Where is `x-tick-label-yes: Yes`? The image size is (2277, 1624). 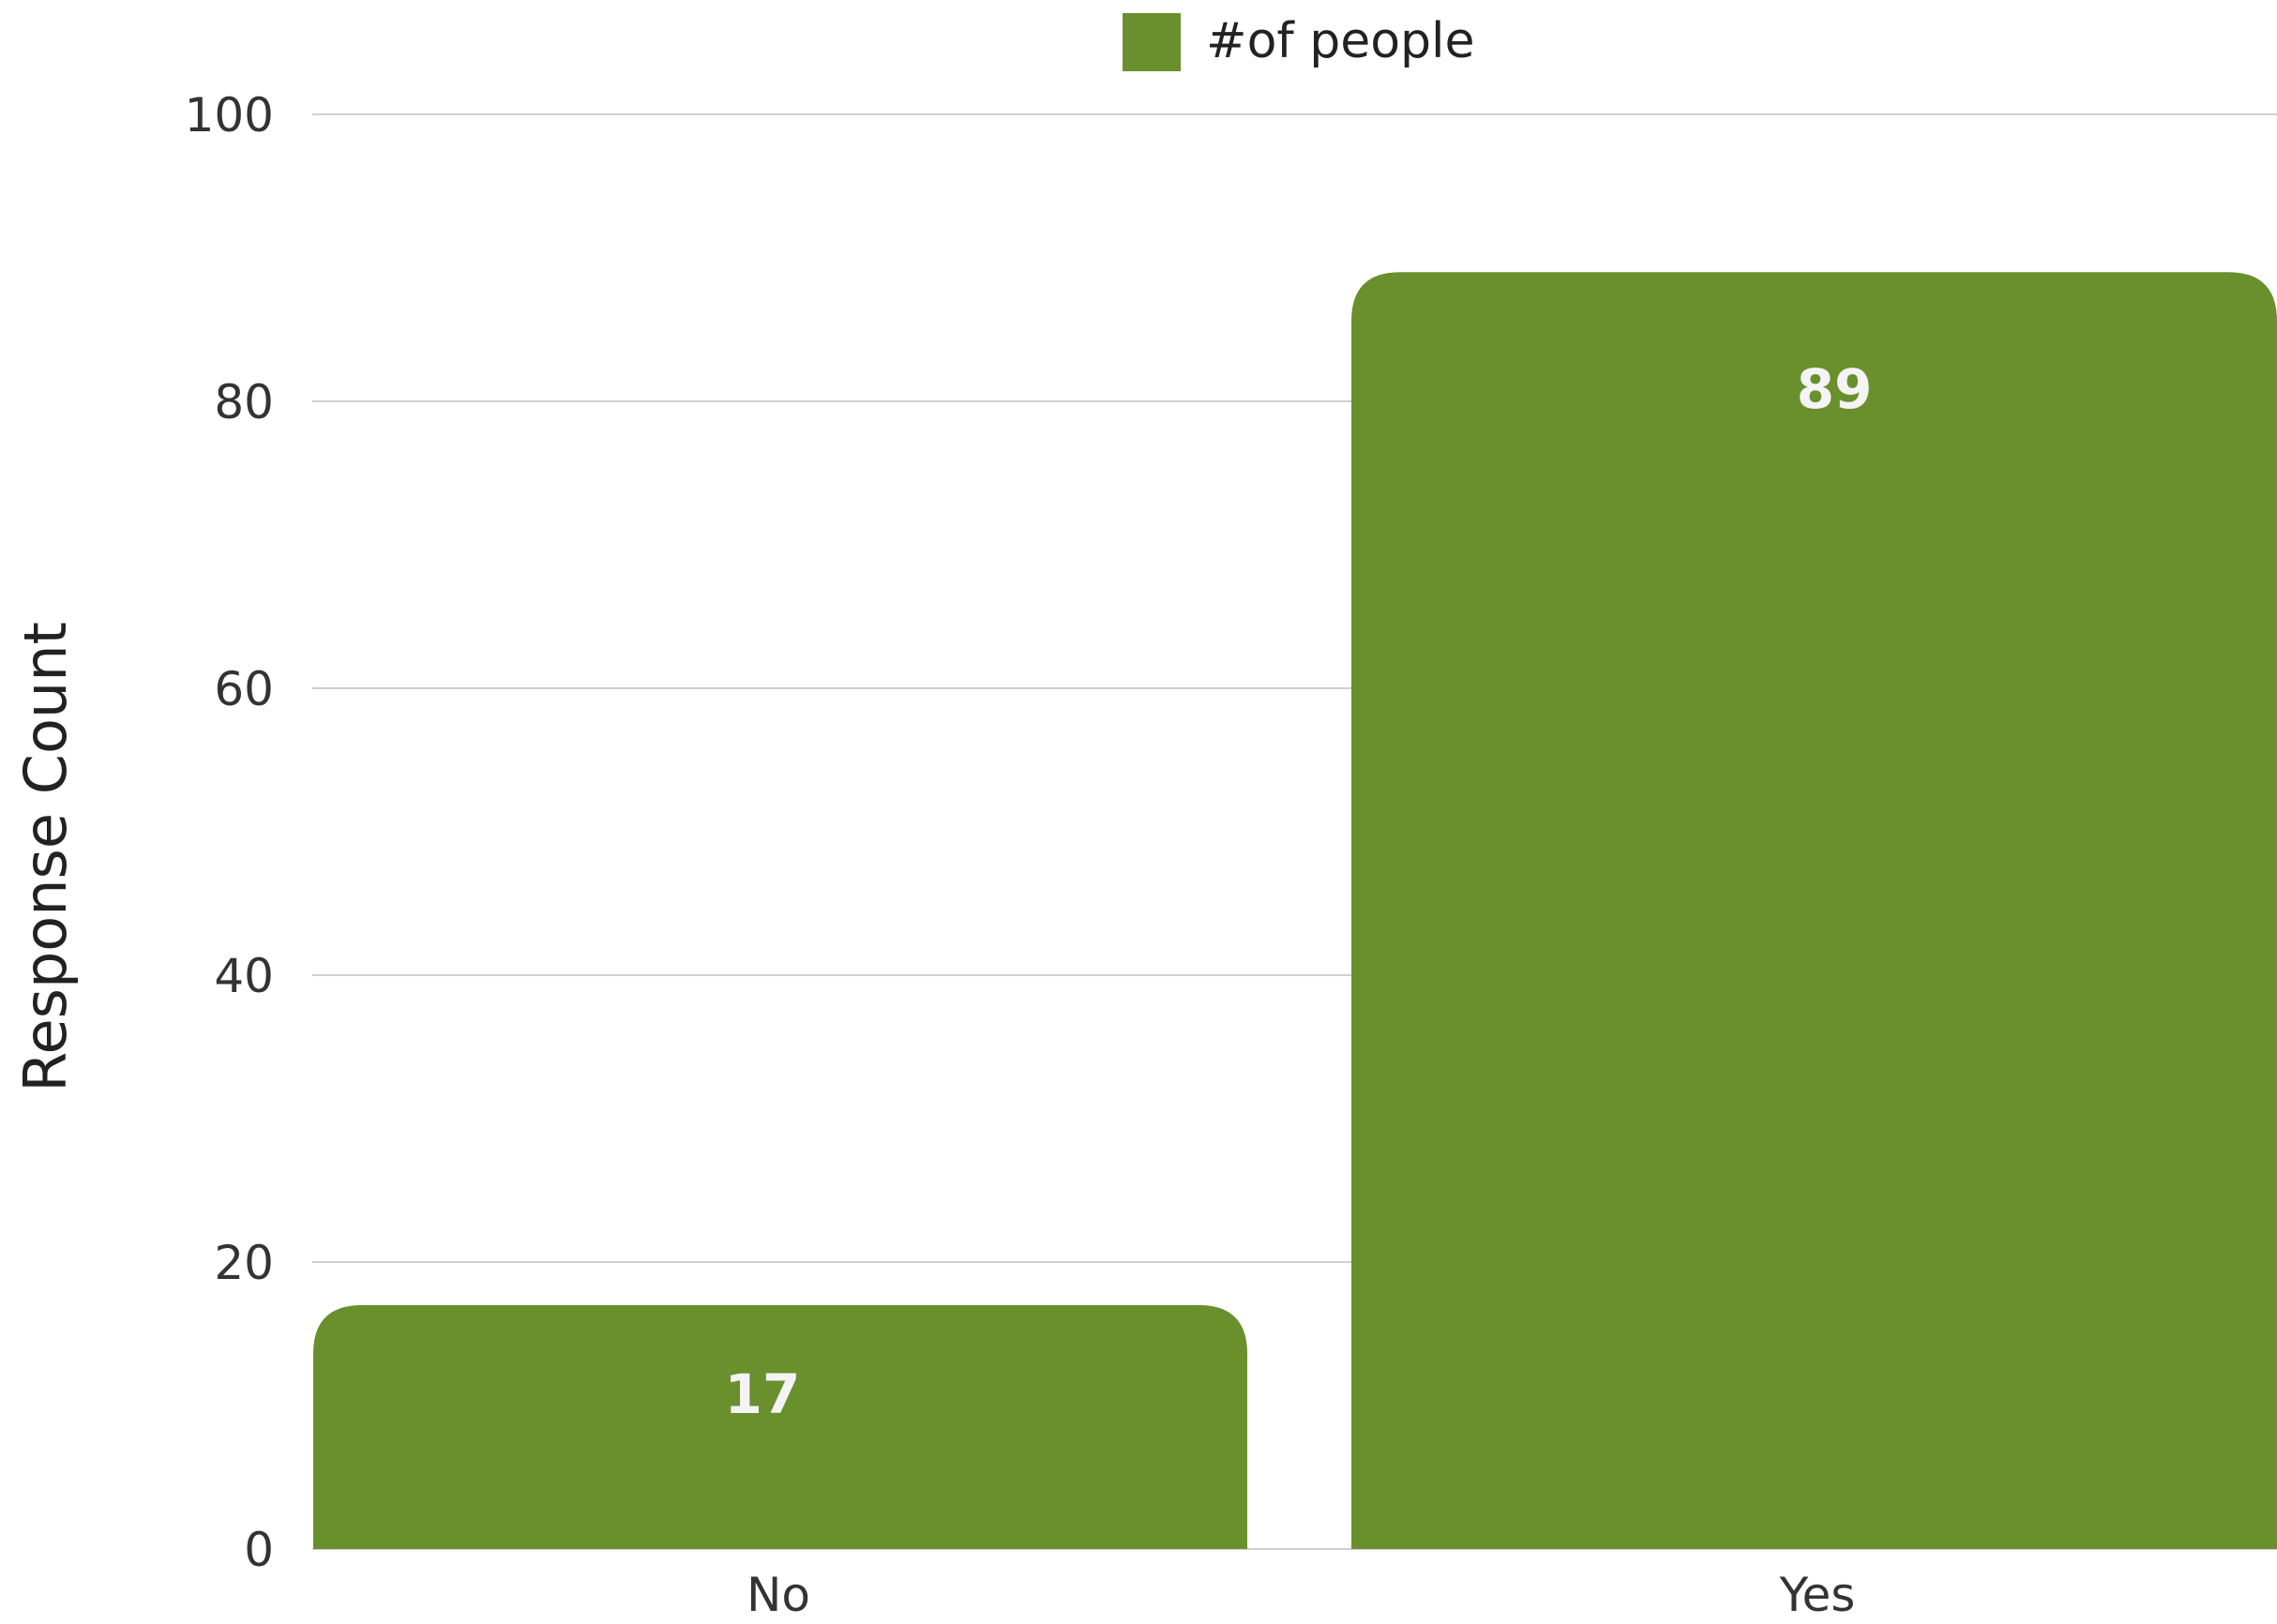 x-tick-label-yes: Yes is located at coordinates (1818, 1595).